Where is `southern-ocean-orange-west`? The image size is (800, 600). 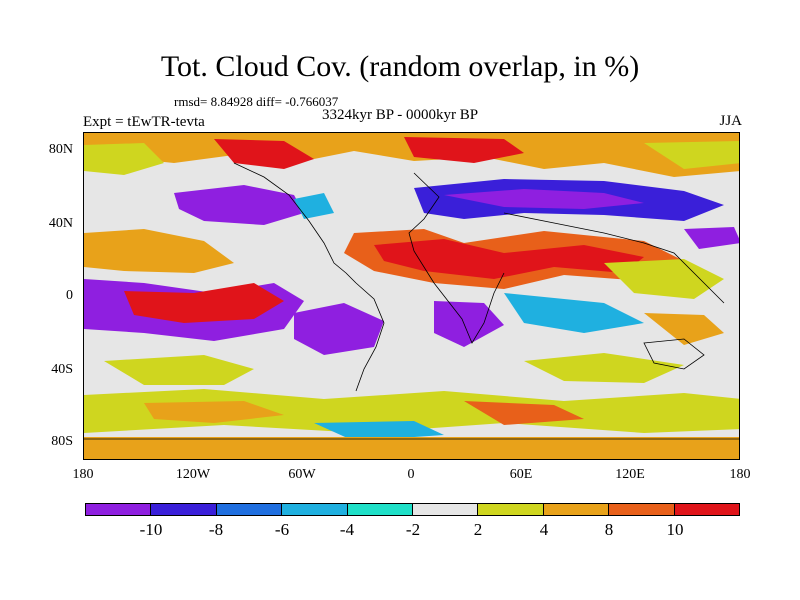
southern-ocean-orange-west is located at coordinates (214, 412).